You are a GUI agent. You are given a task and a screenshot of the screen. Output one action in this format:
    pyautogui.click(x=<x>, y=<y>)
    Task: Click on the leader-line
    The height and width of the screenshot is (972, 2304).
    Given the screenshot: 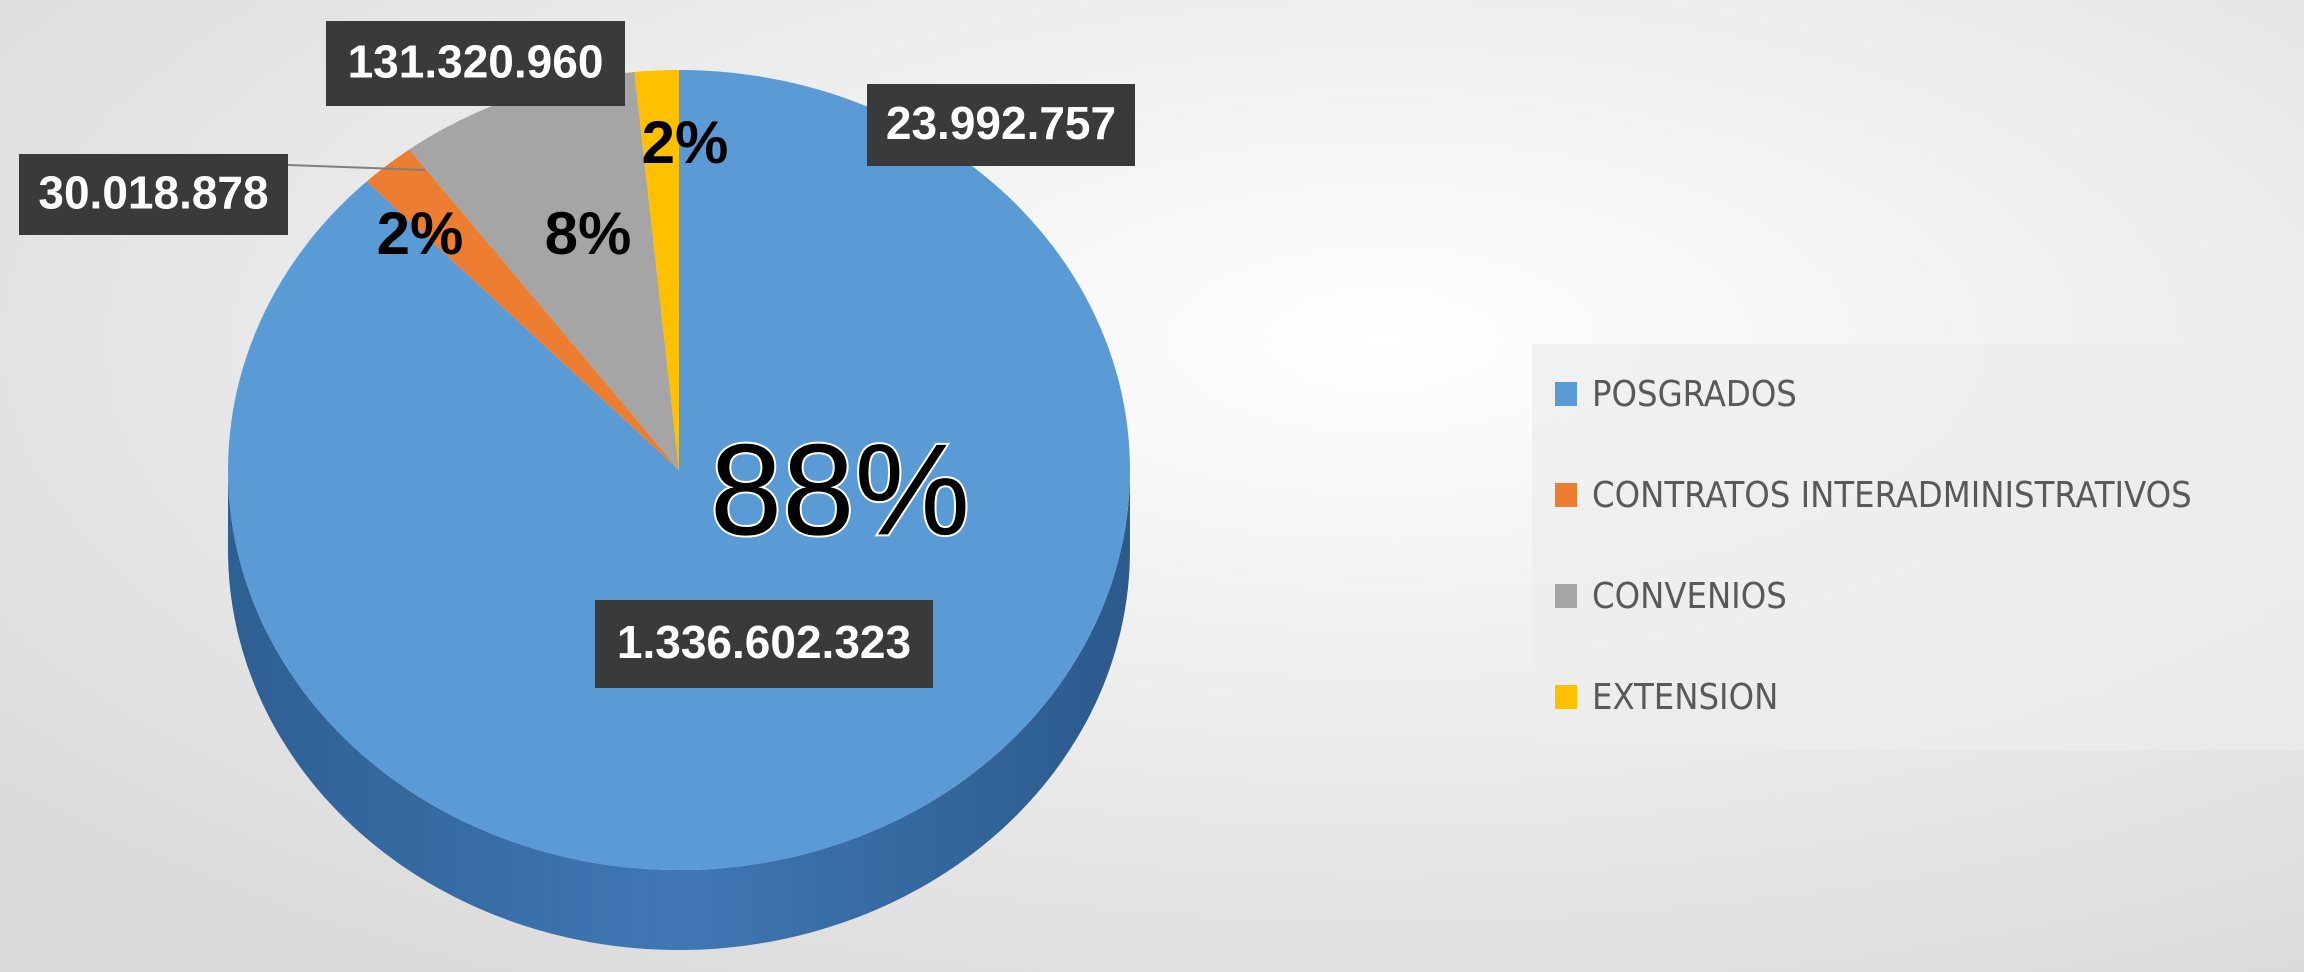 What is the action you would take?
    pyautogui.click(x=356, y=167)
    